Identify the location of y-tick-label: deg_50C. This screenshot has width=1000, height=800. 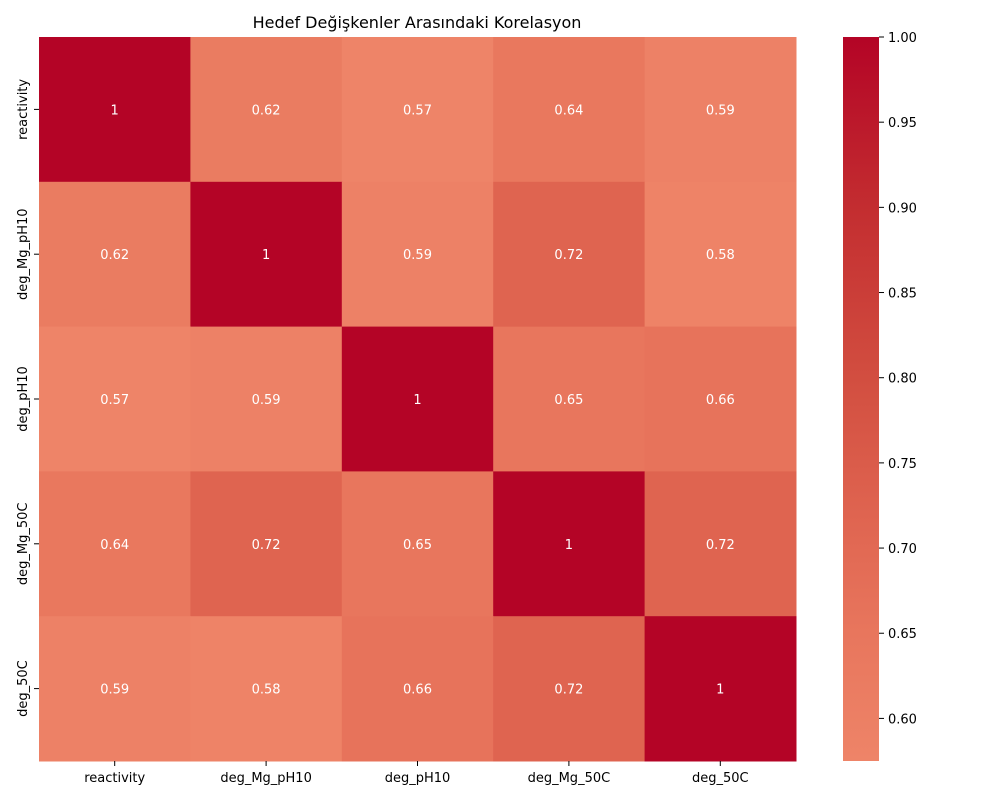
(23, 688).